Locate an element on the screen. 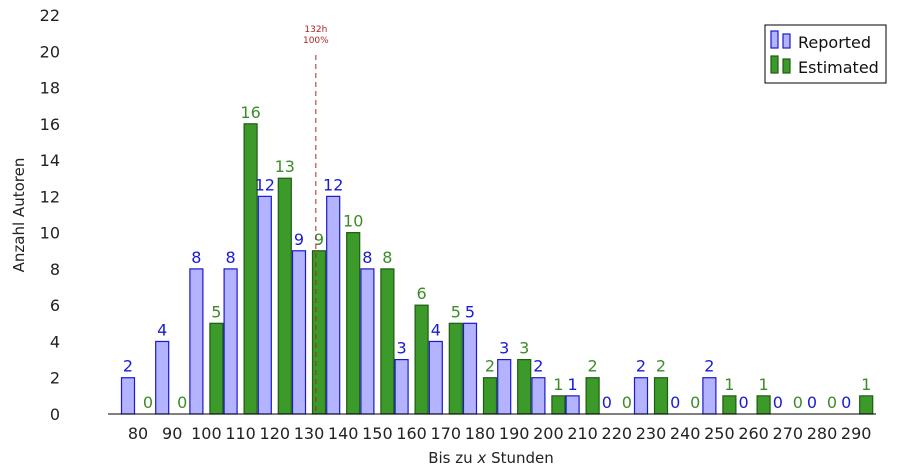 This screenshot has width=910, height=467. data-label-reported-250: 2 is located at coordinates (709, 366).